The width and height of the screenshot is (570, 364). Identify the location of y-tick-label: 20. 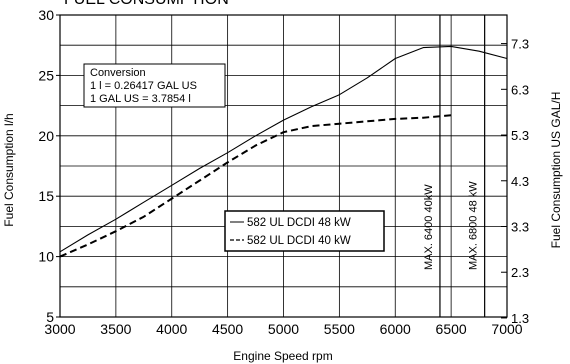
(46, 136).